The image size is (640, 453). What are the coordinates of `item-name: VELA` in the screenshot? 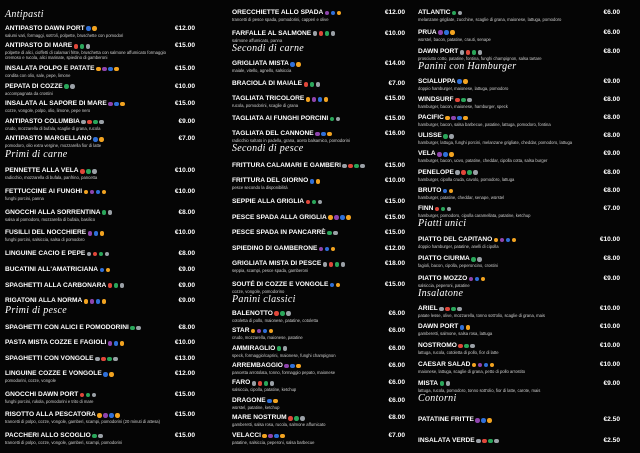 It's located at (436, 154).